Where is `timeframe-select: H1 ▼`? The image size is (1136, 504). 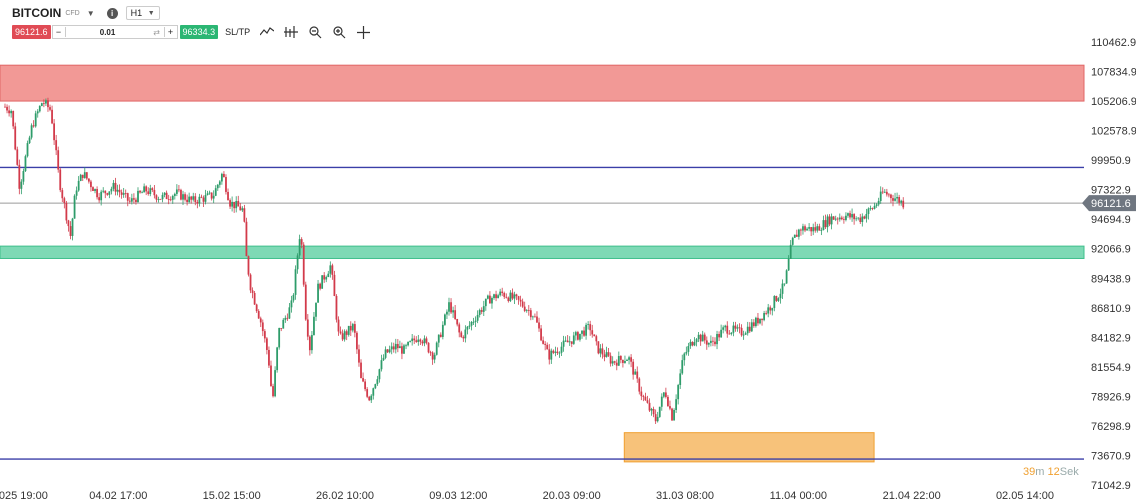
timeframe-select: H1 ▼ is located at coordinates (142, 13).